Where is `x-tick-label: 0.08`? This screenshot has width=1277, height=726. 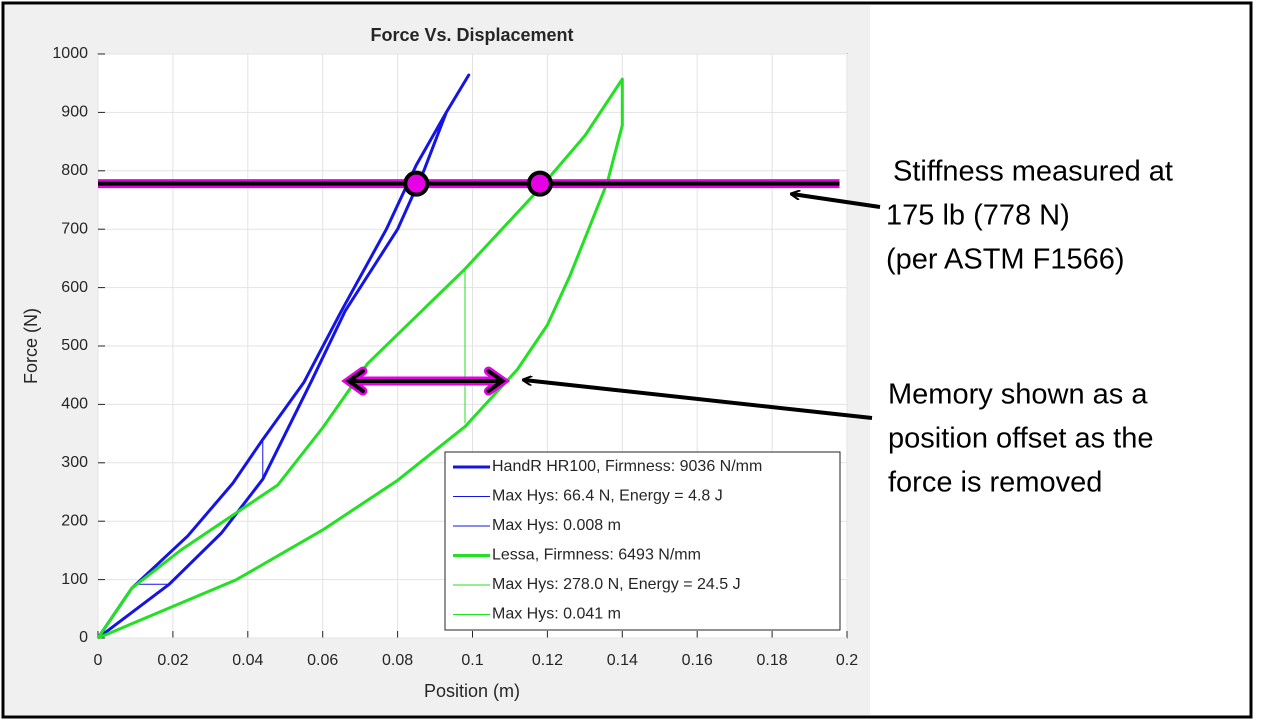
x-tick-label: 0.08 is located at coordinates (397, 660).